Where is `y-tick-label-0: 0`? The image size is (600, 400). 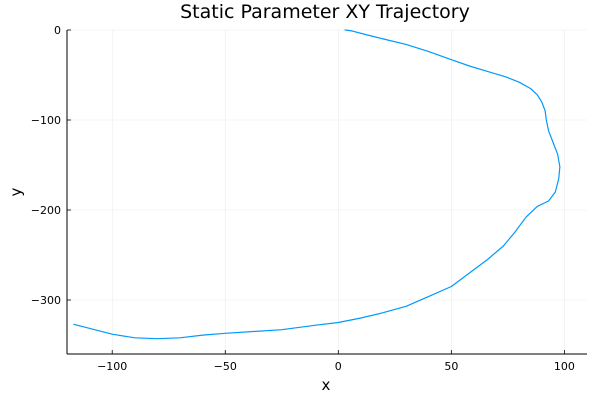
y-tick-label-0: 0 is located at coordinates (57, 30).